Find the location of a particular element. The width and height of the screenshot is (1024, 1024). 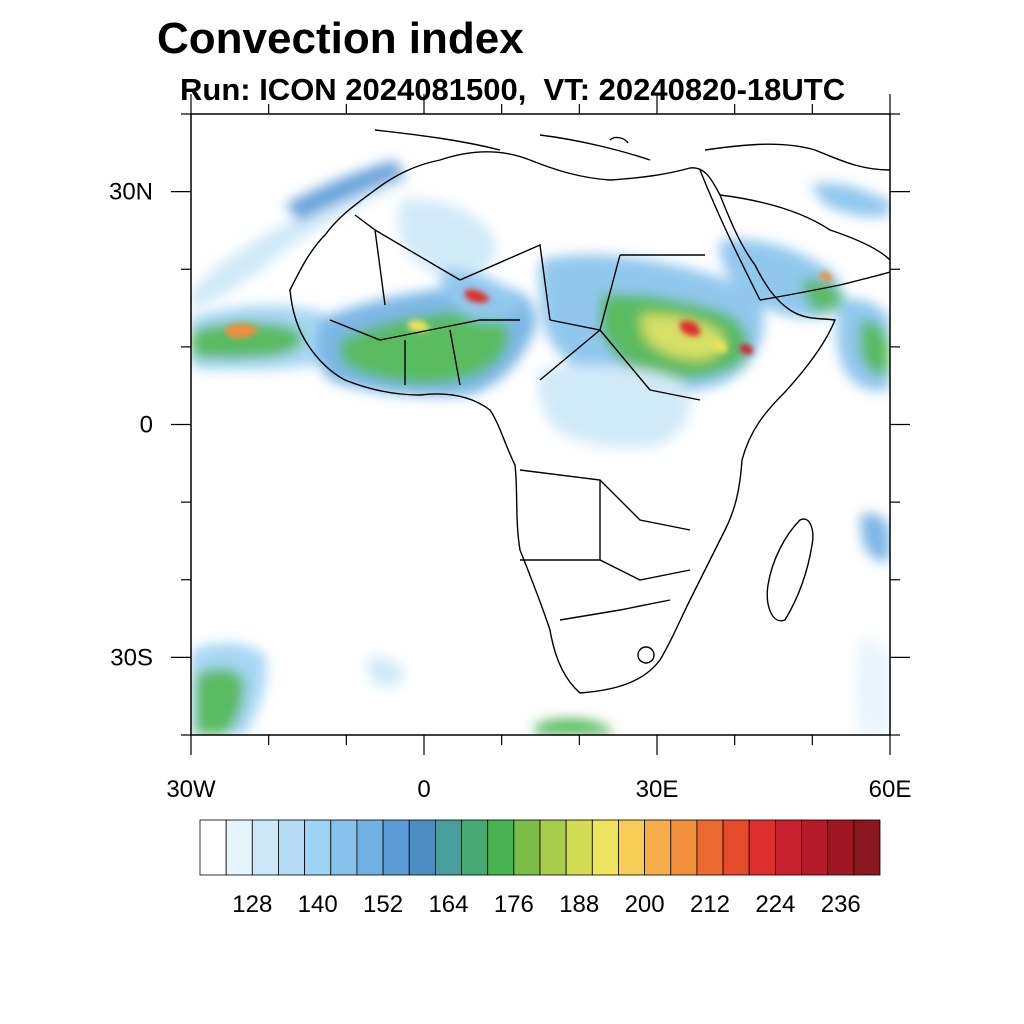

lon-tick-label: 60E is located at coordinates (890, 789).